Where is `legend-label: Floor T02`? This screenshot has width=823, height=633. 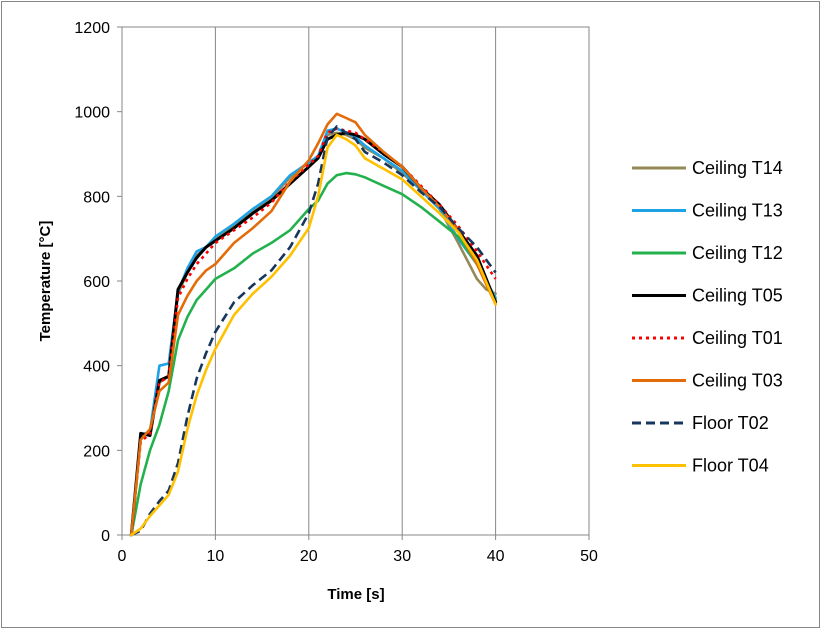 legend-label: Floor T02 is located at coordinates (730, 423).